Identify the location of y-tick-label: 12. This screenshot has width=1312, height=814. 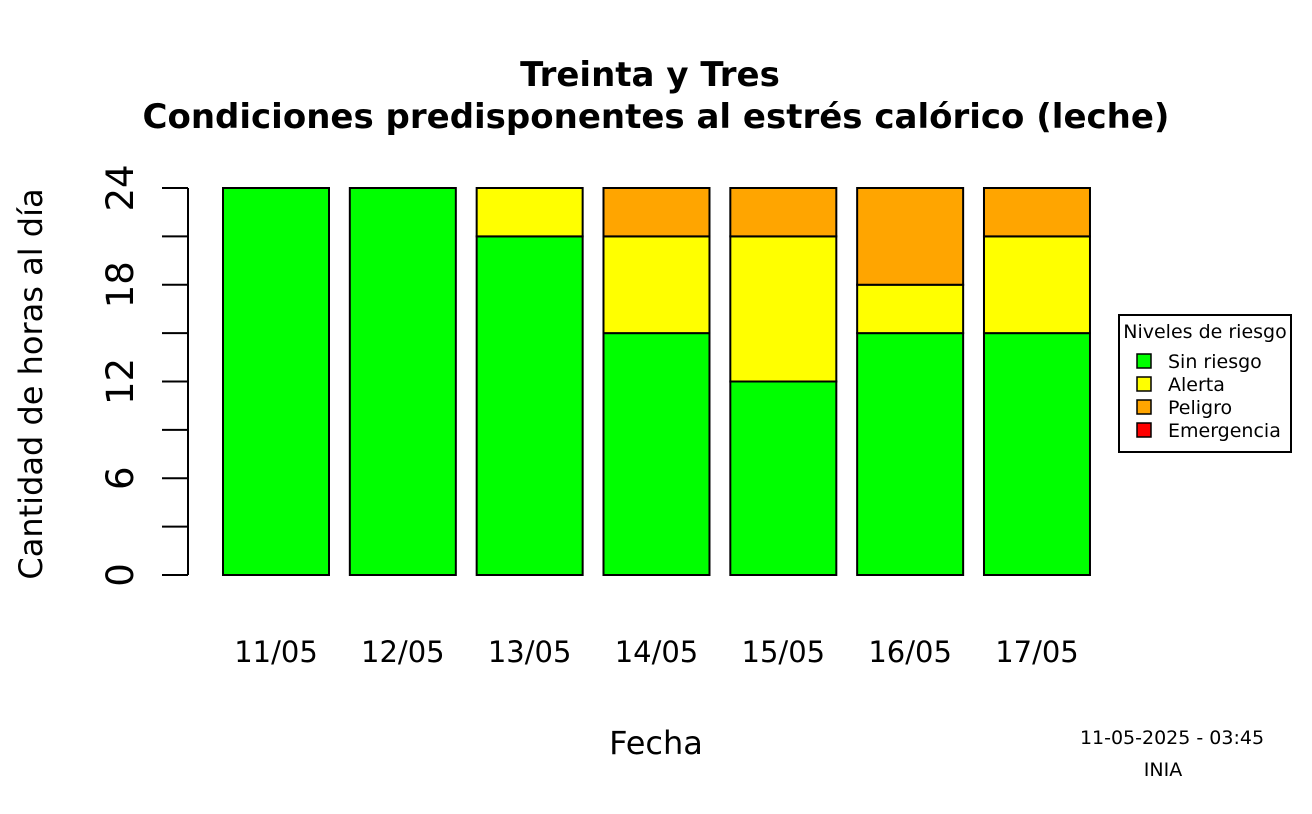
(120, 381).